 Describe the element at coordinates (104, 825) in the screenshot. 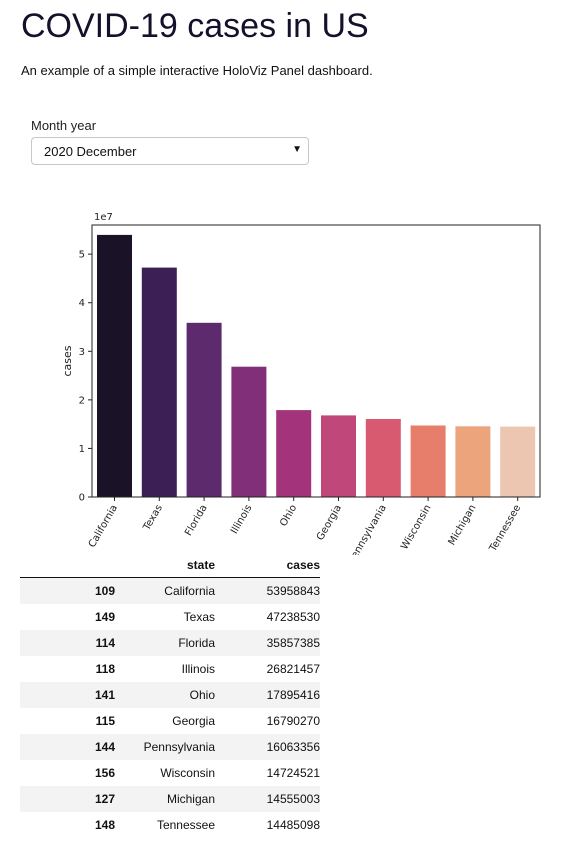

I see `row-index-cell: 148` at that location.